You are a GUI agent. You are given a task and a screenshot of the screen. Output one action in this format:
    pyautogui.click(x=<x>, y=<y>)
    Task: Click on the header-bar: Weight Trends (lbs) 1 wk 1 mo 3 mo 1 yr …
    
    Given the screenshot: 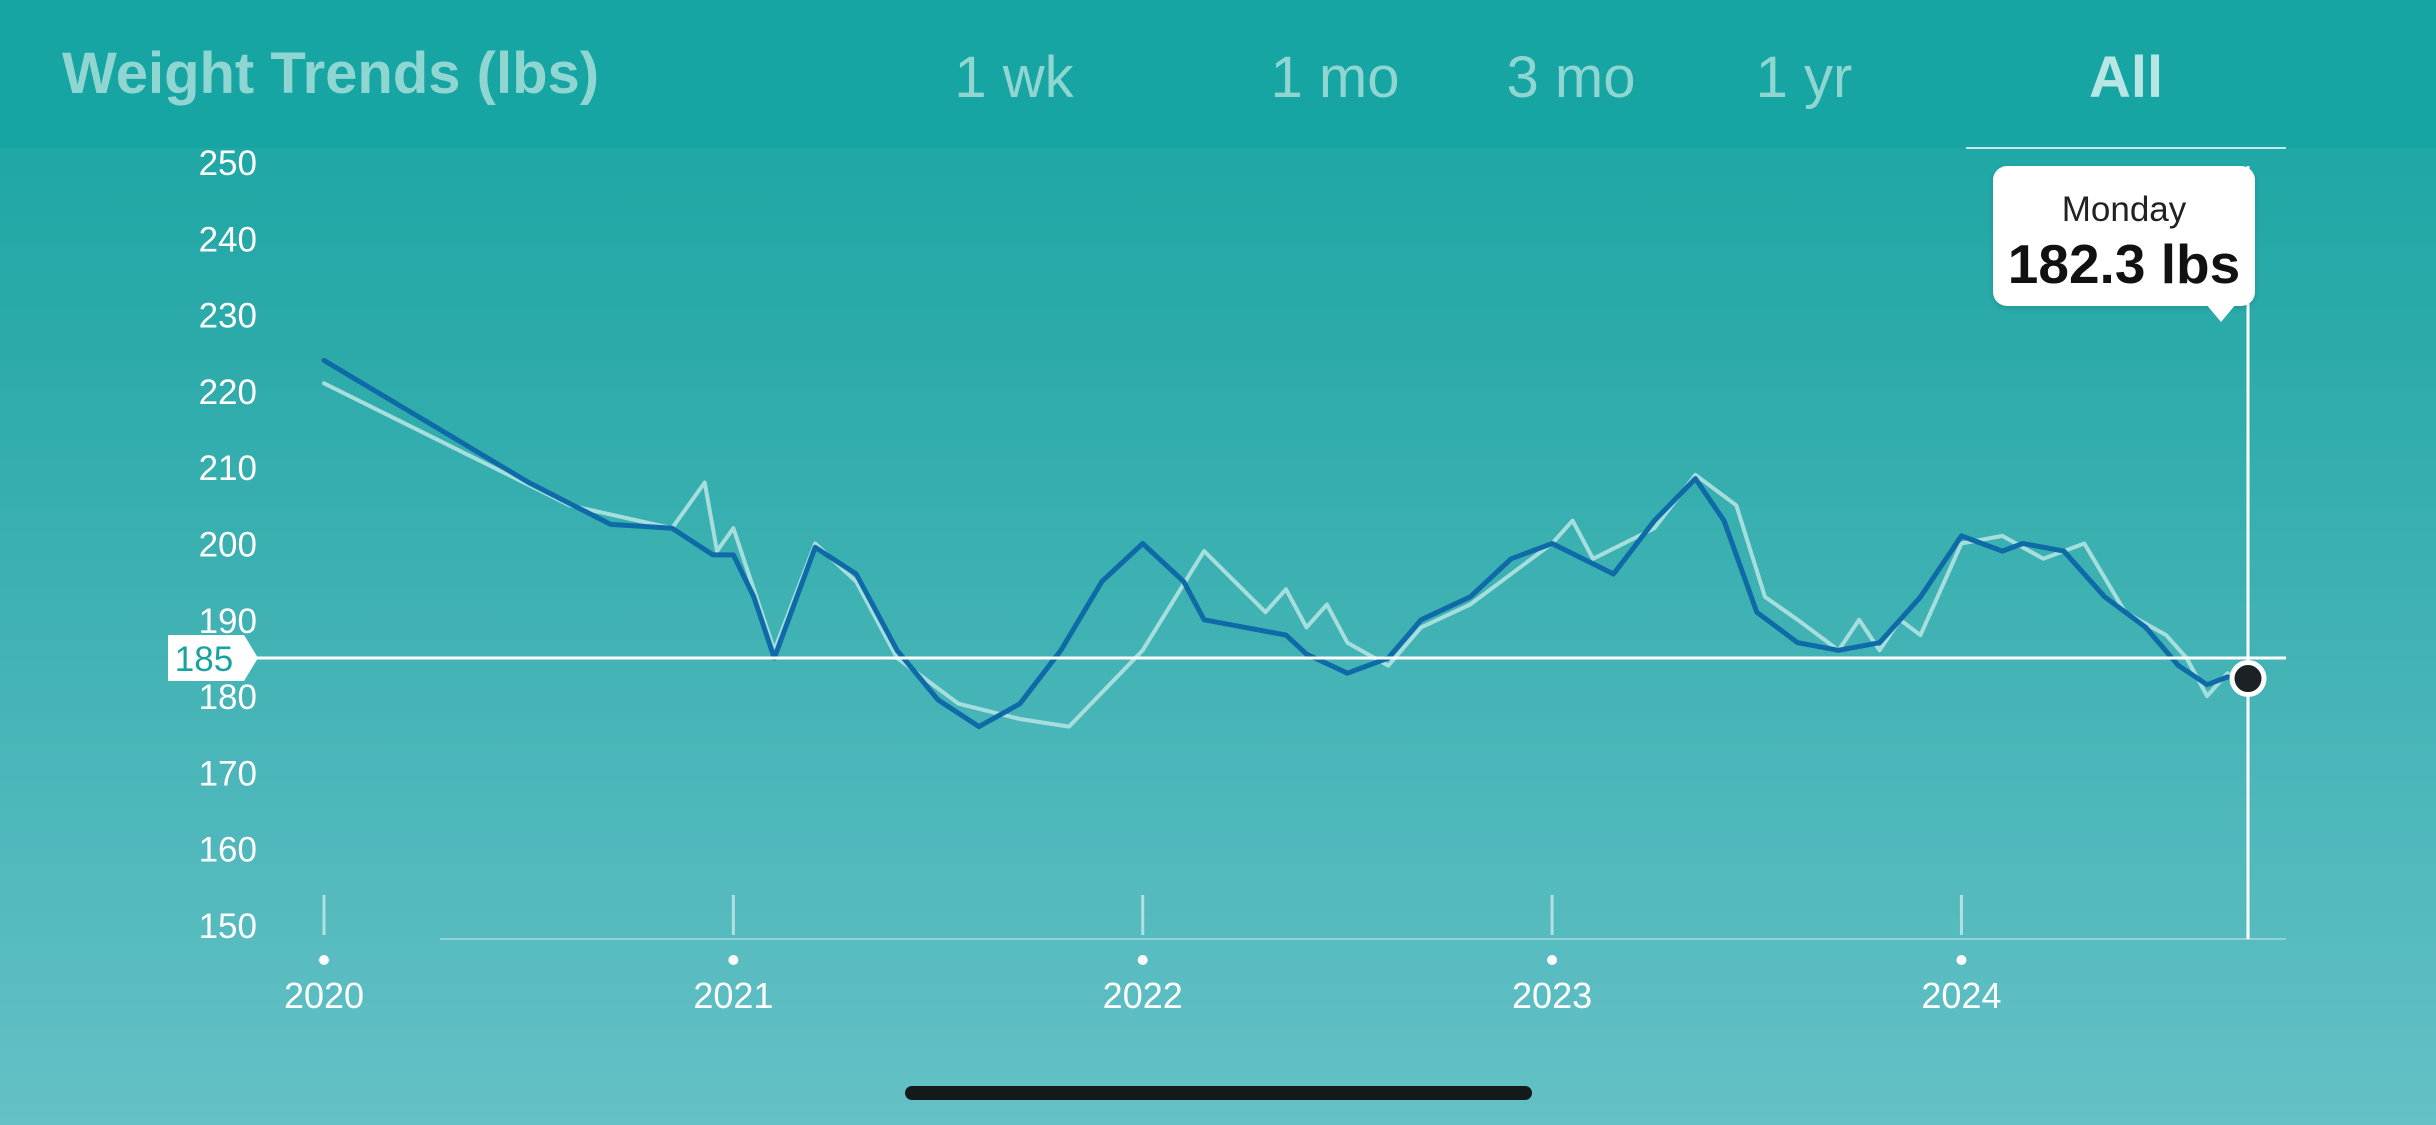 What is the action you would take?
    pyautogui.click(x=1218, y=74)
    